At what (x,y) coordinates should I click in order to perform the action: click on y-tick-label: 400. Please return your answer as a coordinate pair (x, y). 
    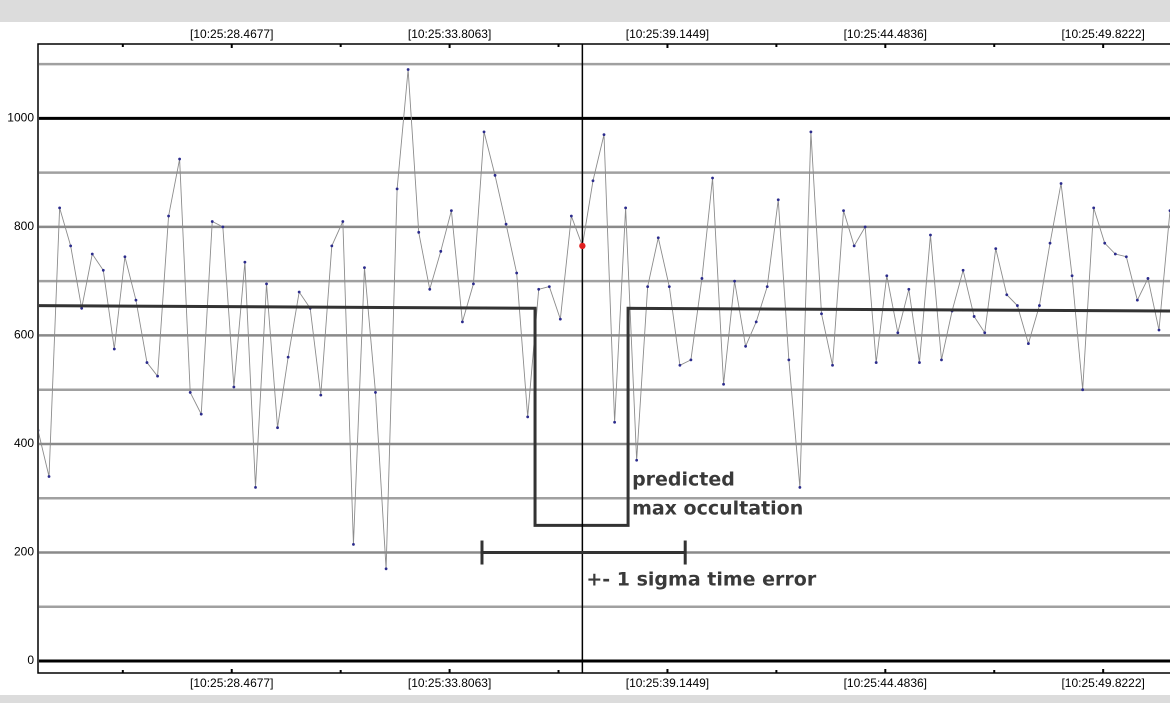
    Looking at the image, I should click on (24, 443).